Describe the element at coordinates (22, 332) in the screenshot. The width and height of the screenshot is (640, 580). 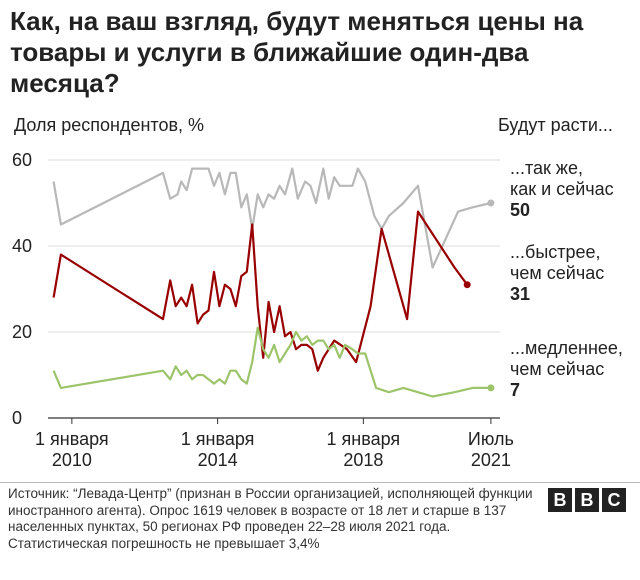
I see `y-tick-label-20: 20` at that location.